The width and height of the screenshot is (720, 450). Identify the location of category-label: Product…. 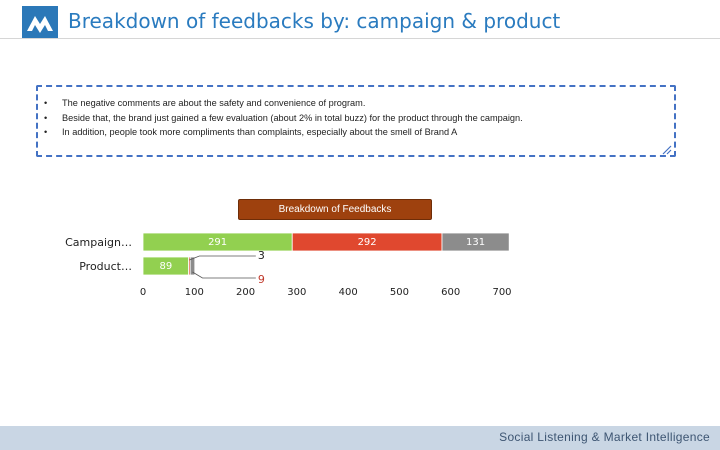
(105, 266).